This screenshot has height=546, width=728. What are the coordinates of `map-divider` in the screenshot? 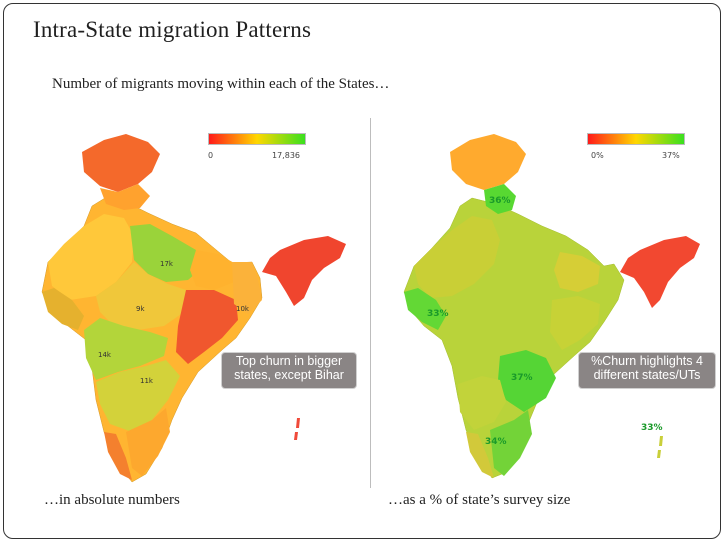 It's located at (370, 303).